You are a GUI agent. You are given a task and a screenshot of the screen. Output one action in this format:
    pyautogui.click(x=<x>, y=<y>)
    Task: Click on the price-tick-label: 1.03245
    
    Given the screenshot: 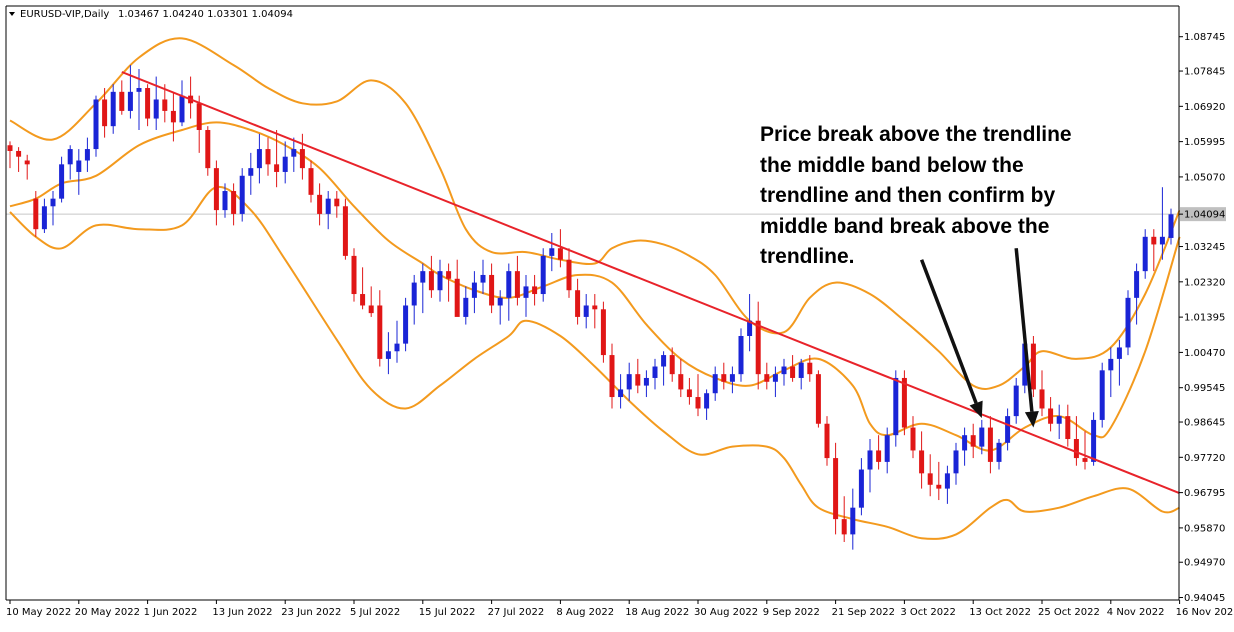 What is the action you would take?
    pyautogui.click(x=1204, y=247)
    